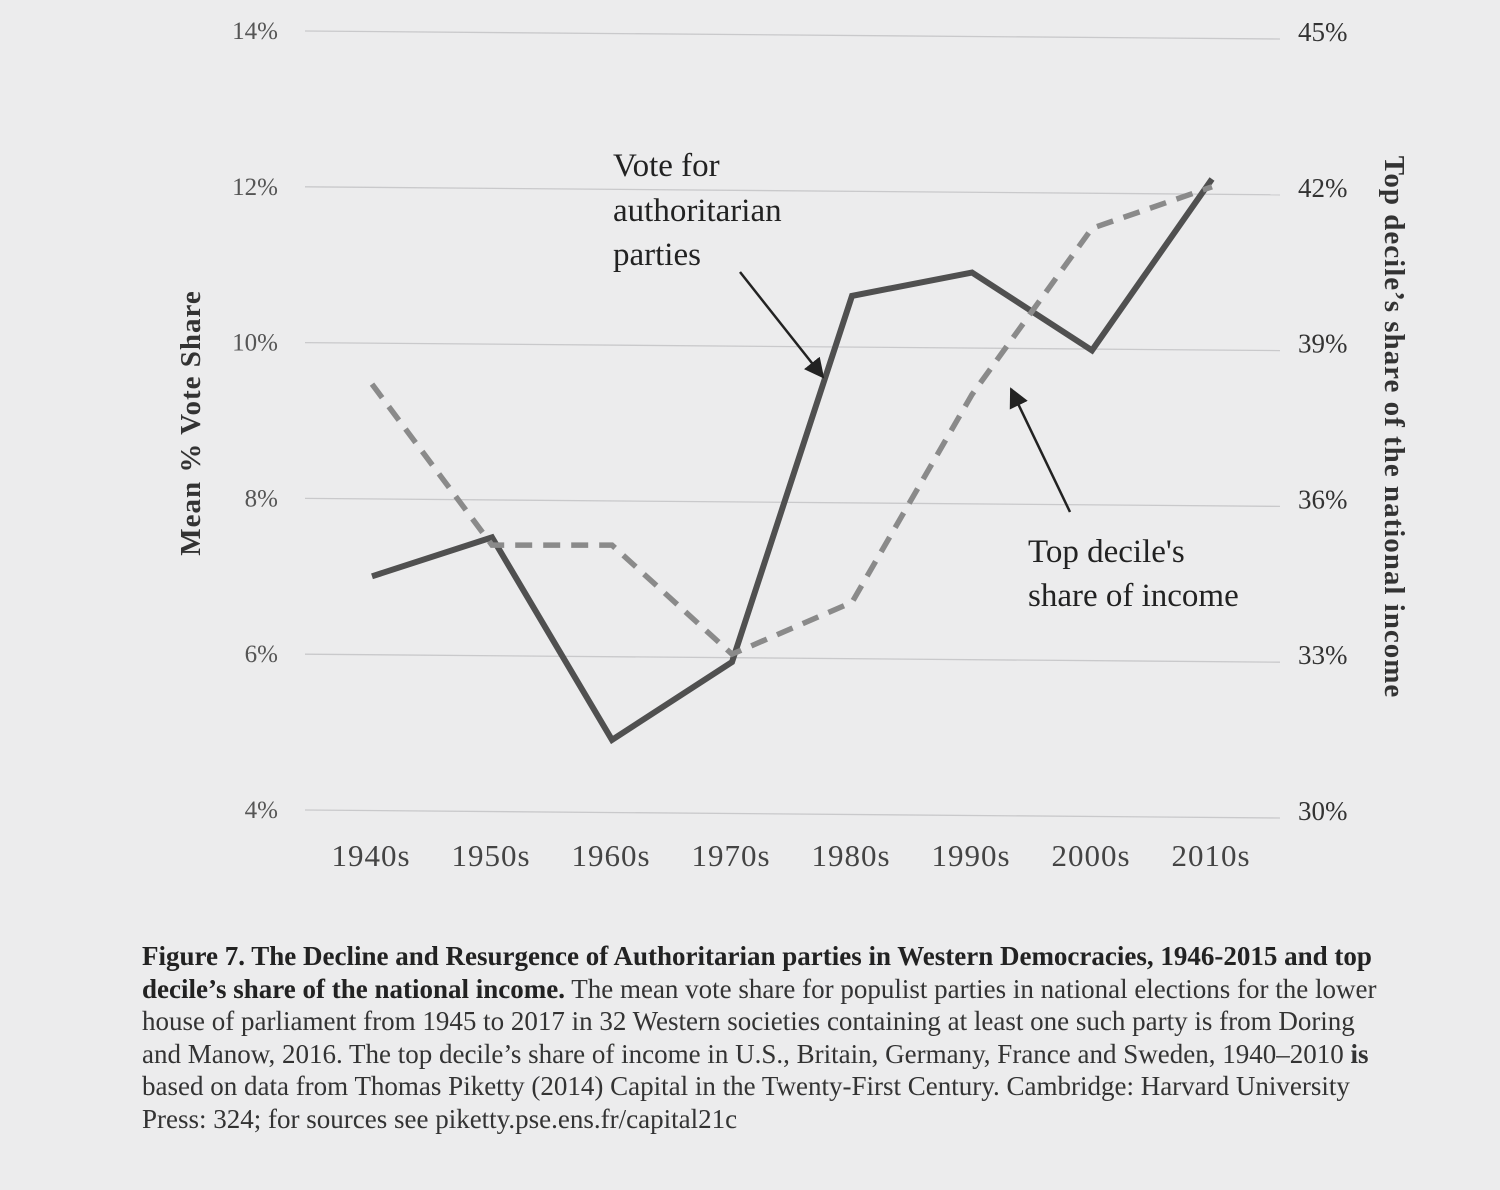 The width and height of the screenshot is (1500, 1190). Describe the element at coordinates (1323, 188) in the screenshot. I see `right-tick-label: 42%` at that location.